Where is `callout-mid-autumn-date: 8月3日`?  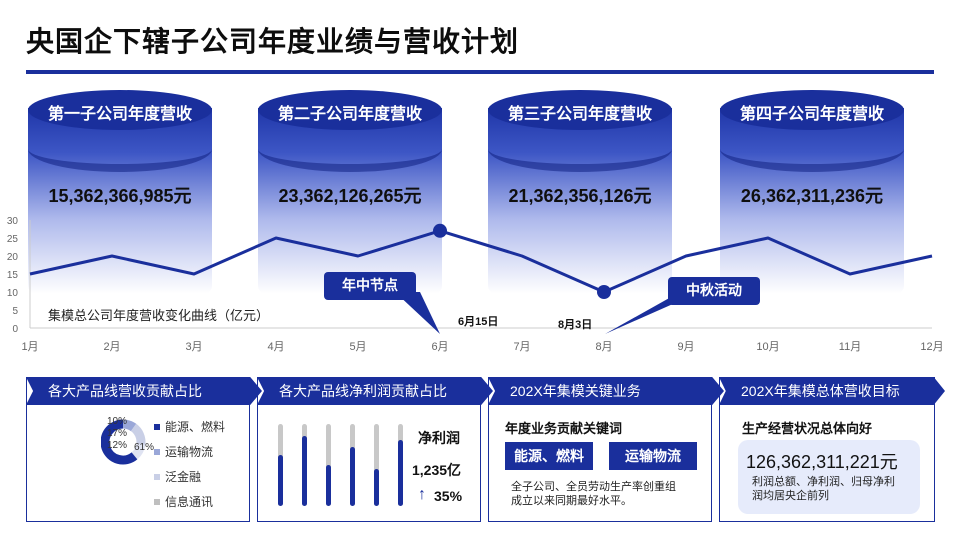 callout-mid-autumn-date: 8月3日 is located at coordinates (575, 325).